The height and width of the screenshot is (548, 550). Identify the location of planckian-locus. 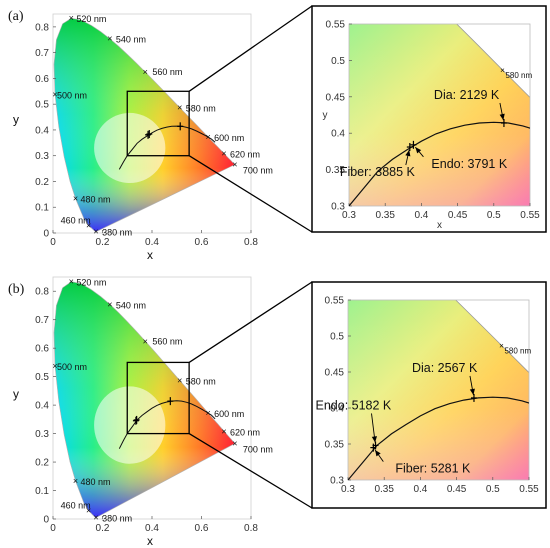
(167, 424).